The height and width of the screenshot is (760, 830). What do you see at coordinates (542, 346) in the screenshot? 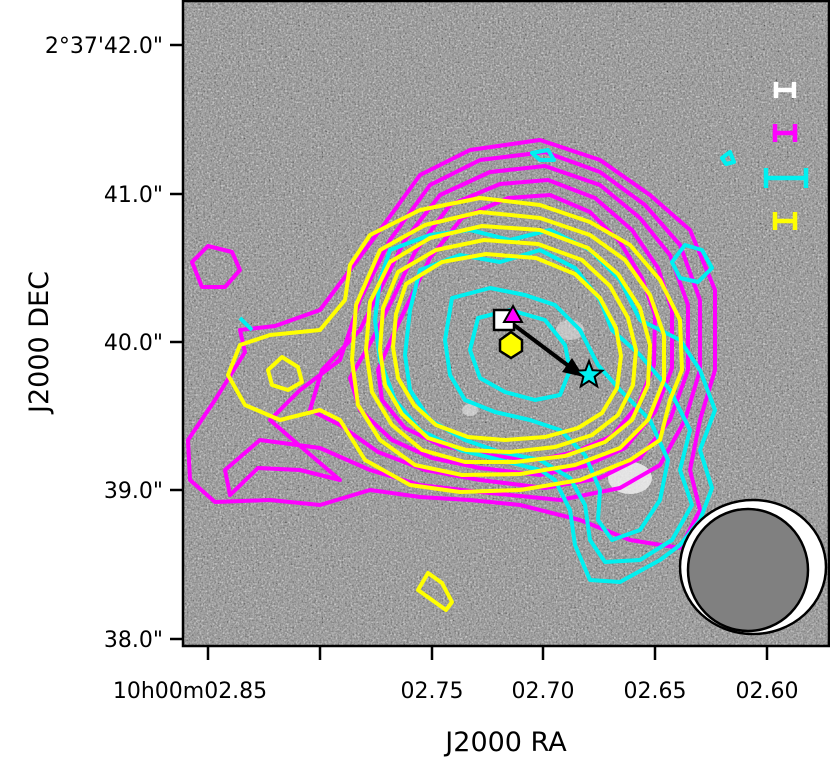
I see `arrow-shaft` at bounding box center [542, 346].